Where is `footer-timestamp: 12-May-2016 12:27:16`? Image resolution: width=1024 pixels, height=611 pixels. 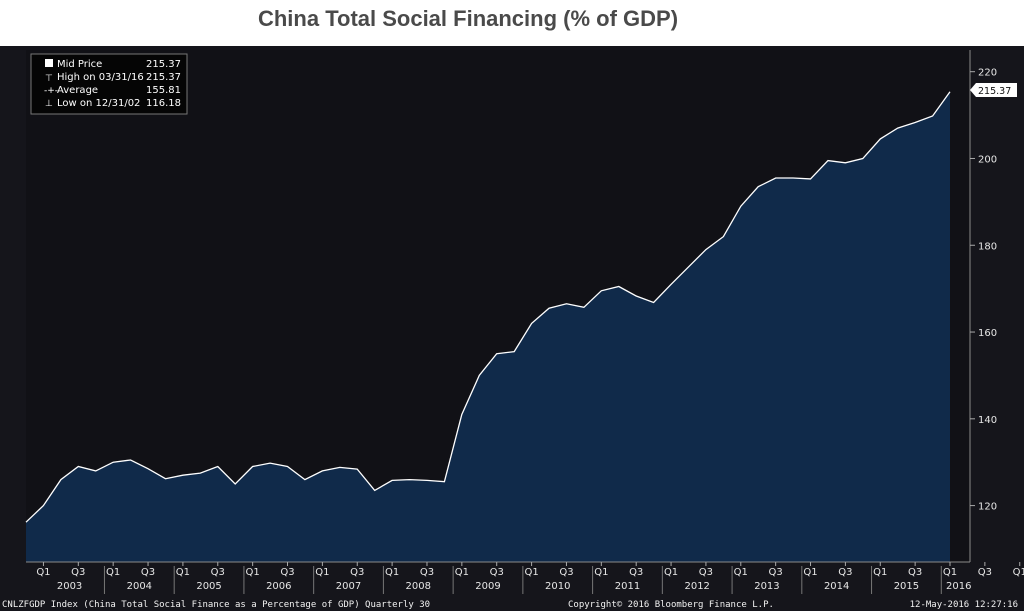 footer-timestamp: 12-May-2016 12:27:16 is located at coordinates (964, 605).